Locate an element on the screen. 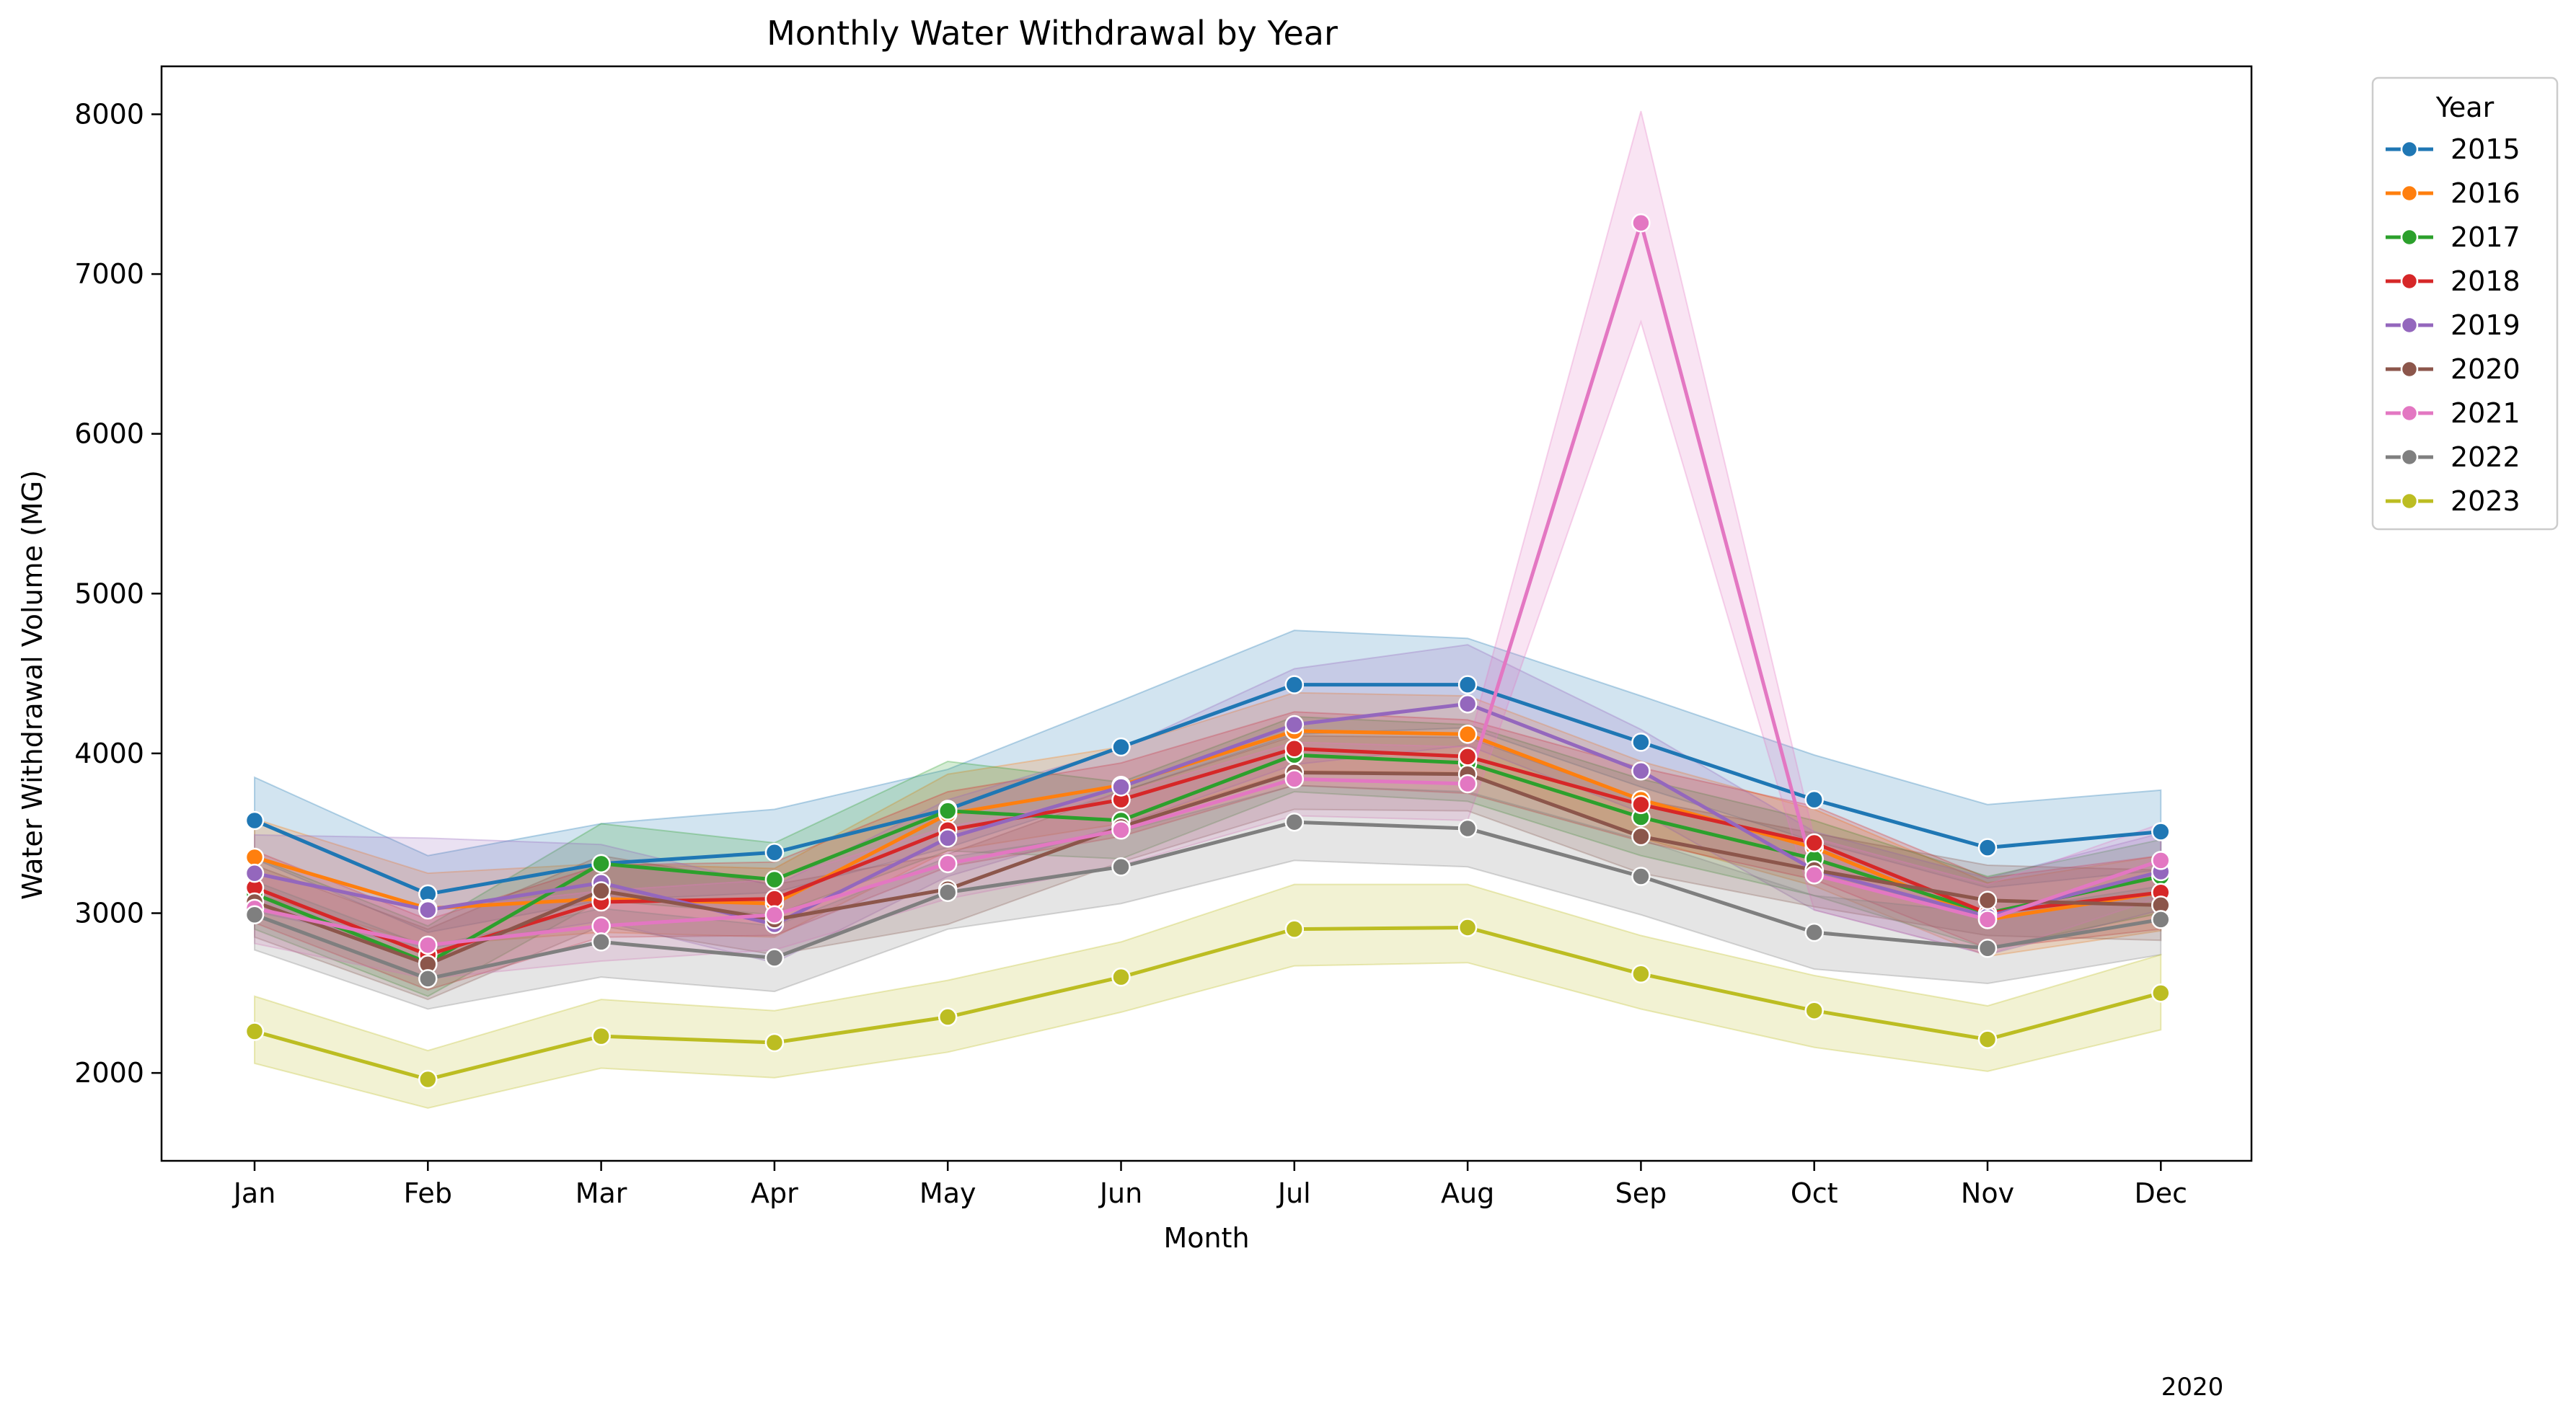 This screenshot has width=2576, height=1424. confidence-band-2016 is located at coordinates (1208, 825).